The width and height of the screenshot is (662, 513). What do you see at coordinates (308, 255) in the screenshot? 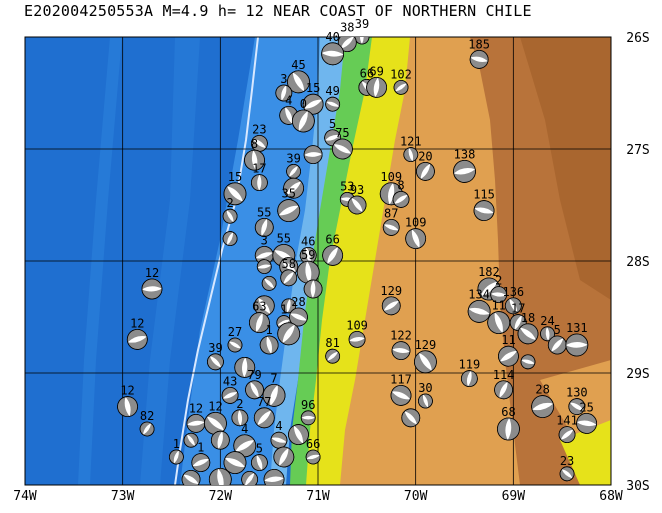
I see `event-depth-label: 59` at bounding box center [308, 255].